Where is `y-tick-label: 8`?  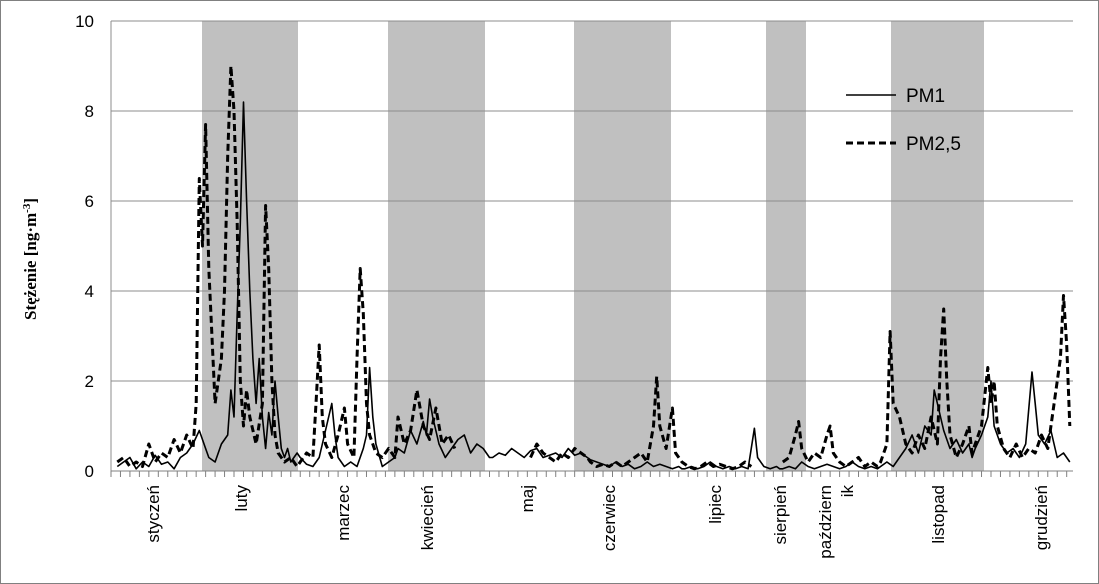
y-tick-label: 8 is located at coordinates (89, 111).